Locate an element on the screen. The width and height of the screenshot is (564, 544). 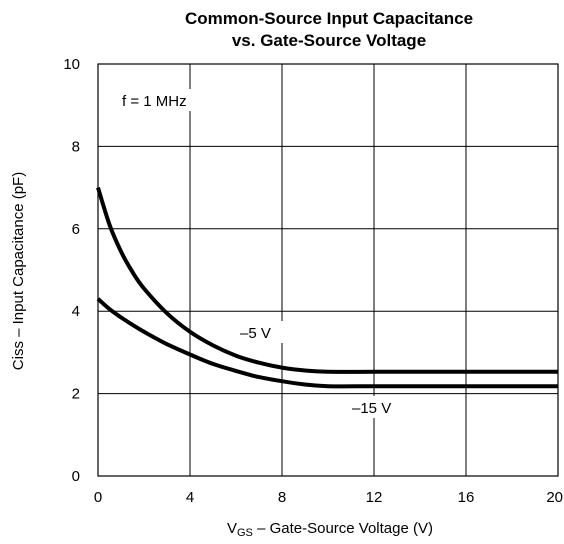
series-label-background-15v is located at coordinates (375, 407).